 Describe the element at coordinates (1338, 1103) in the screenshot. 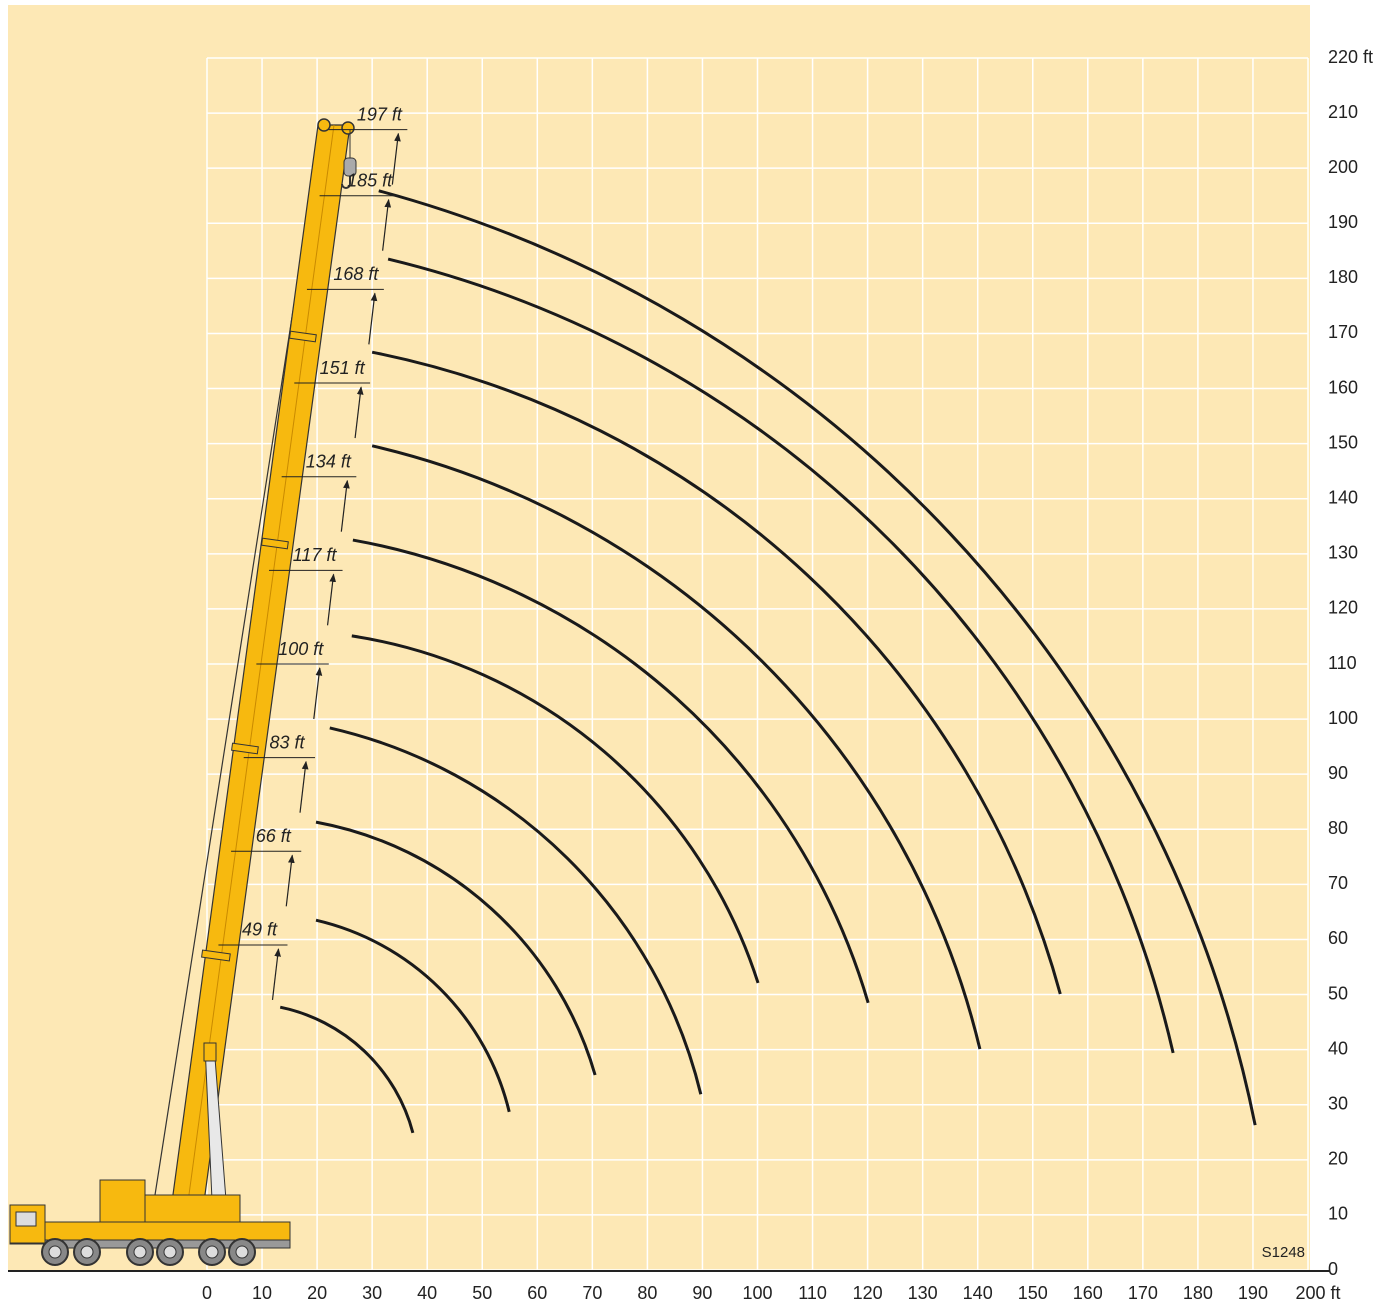

I see `y-tick-label: 30` at that location.